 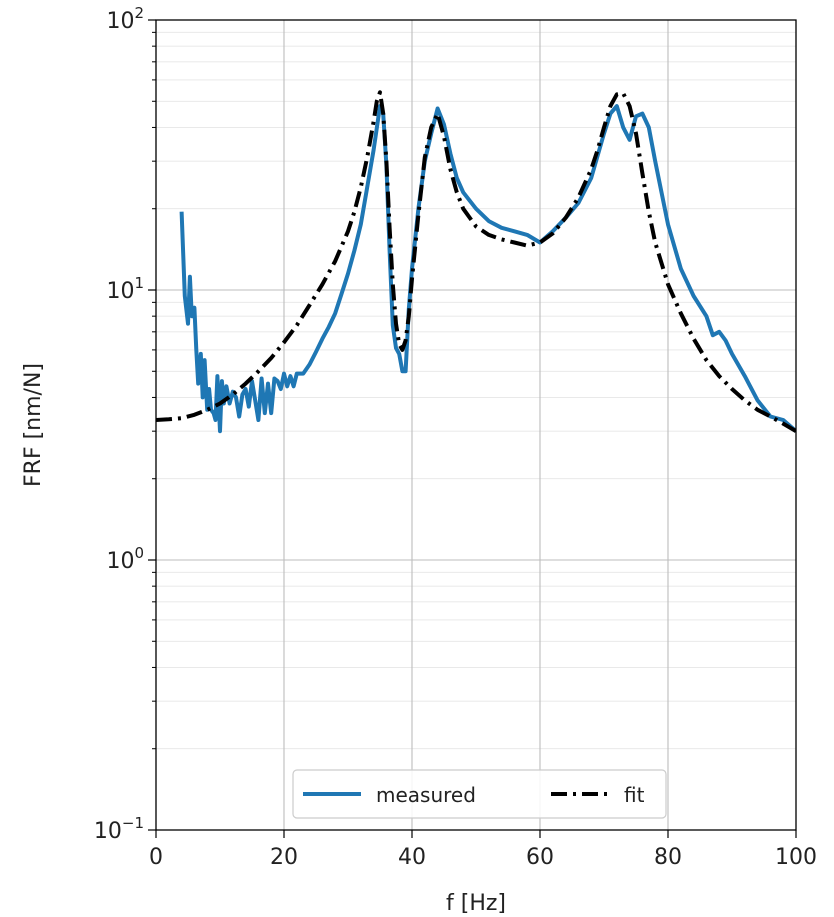 I want to click on y-tick-label: 10², so click(x=125, y=19).